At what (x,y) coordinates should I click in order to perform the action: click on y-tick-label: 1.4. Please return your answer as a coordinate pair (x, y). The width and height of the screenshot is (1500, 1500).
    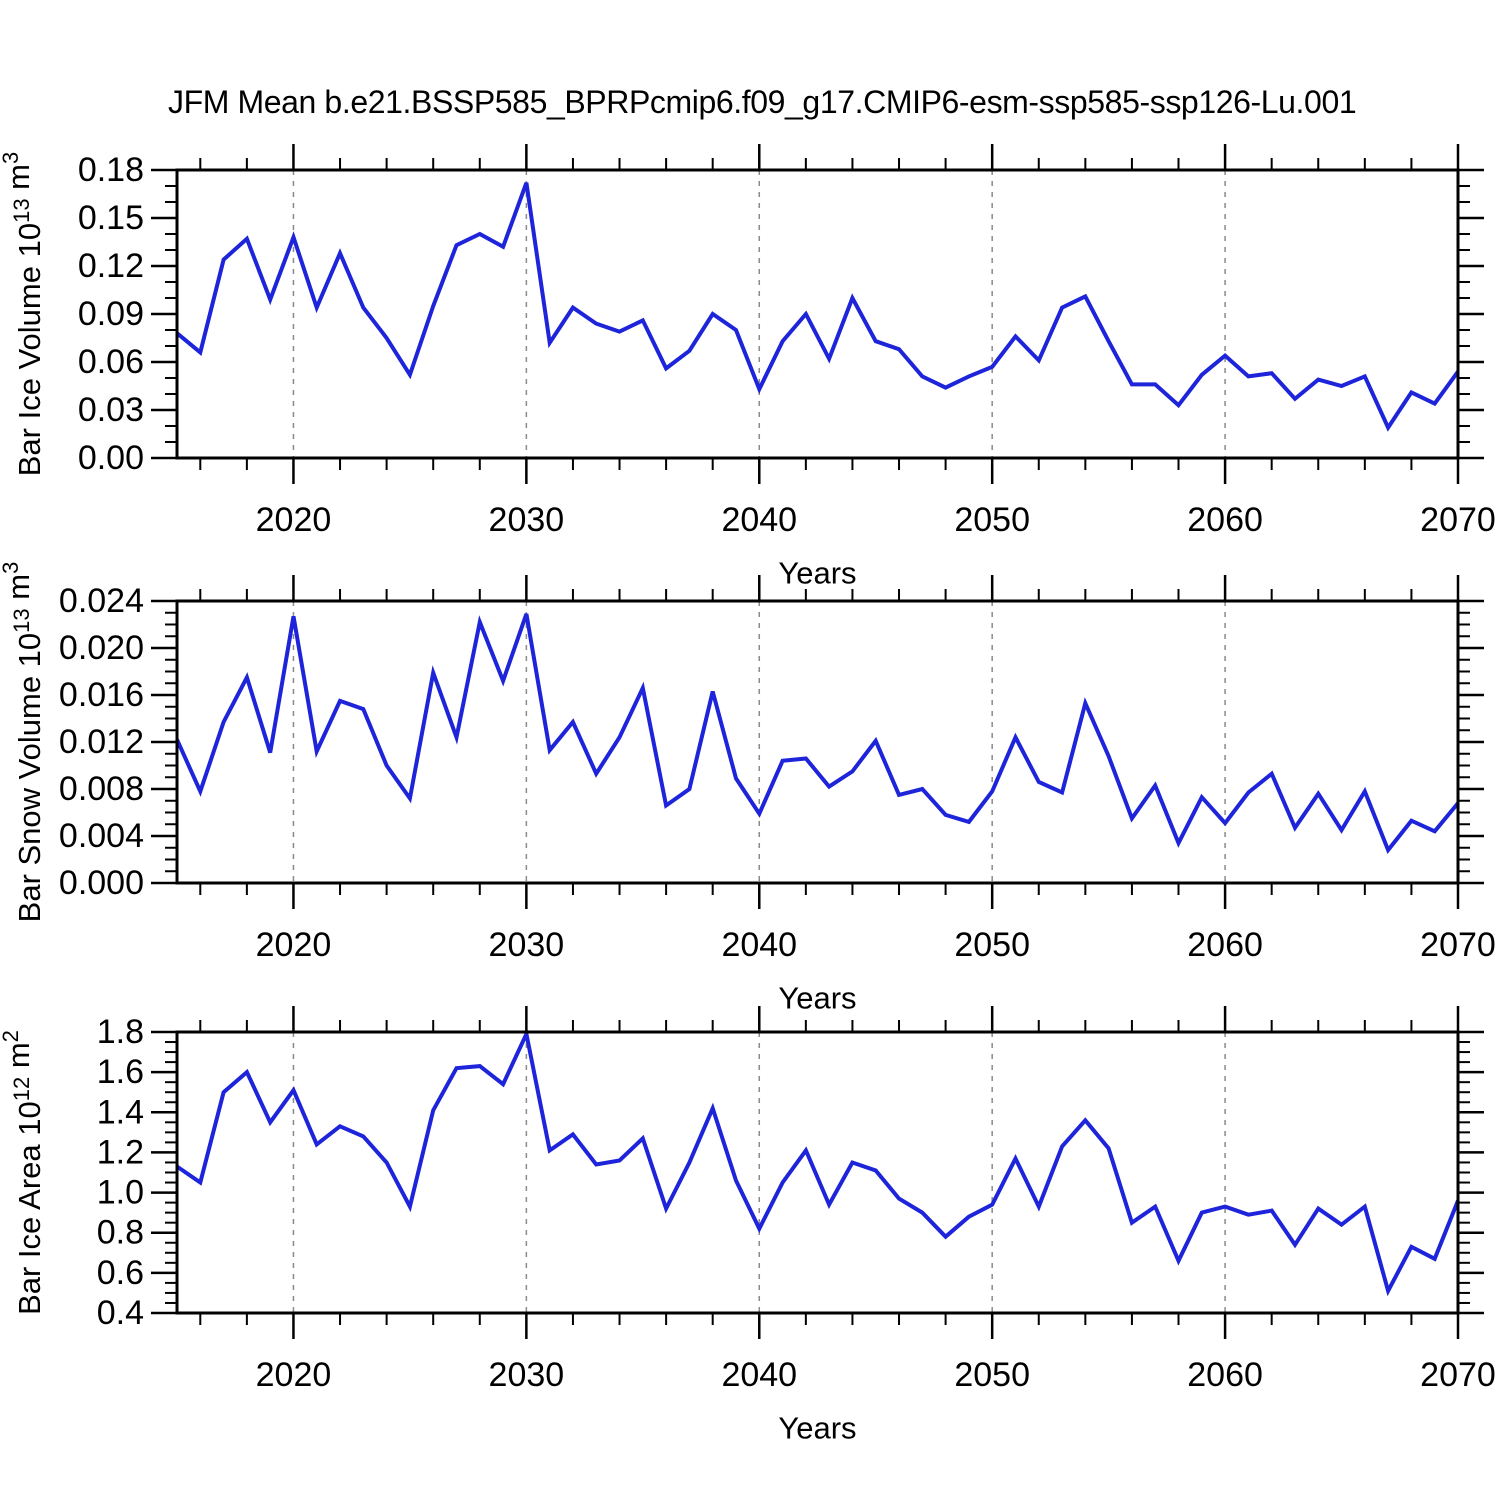
    Looking at the image, I should click on (120, 1112).